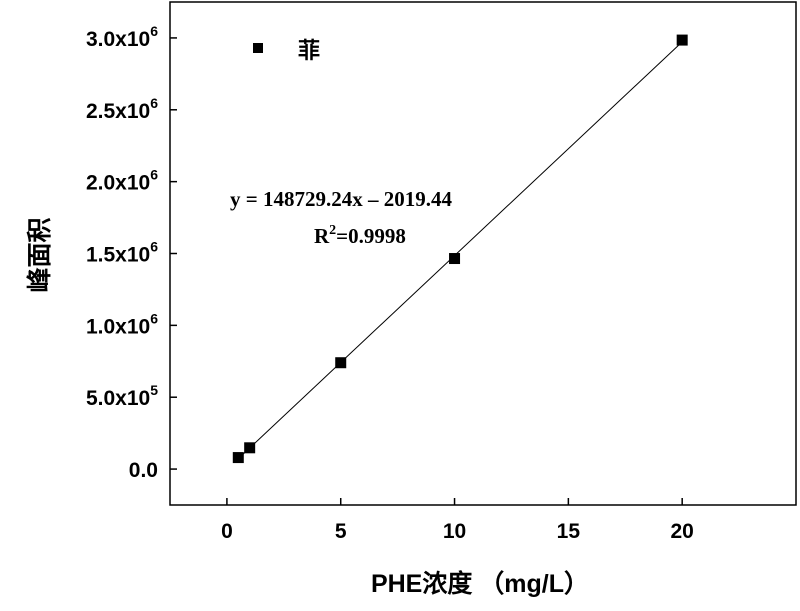 The height and width of the screenshot is (611, 800). Describe the element at coordinates (118, 326) in the screenshot. I see `y-tick-mantissa-2: 1.0x10` at that location.